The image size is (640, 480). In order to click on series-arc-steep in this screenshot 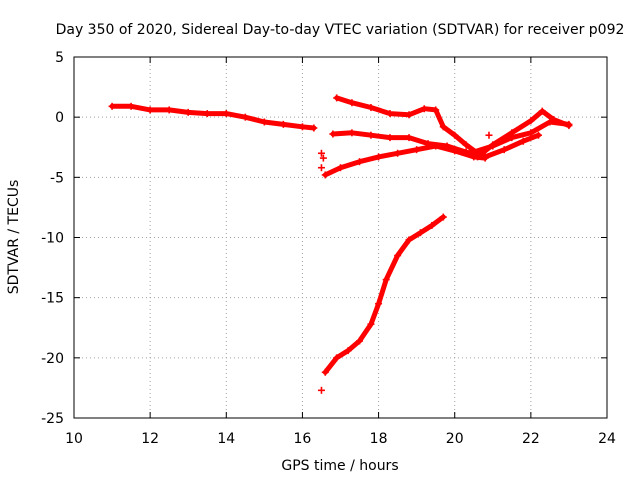, I will do `click(384, 294)`.